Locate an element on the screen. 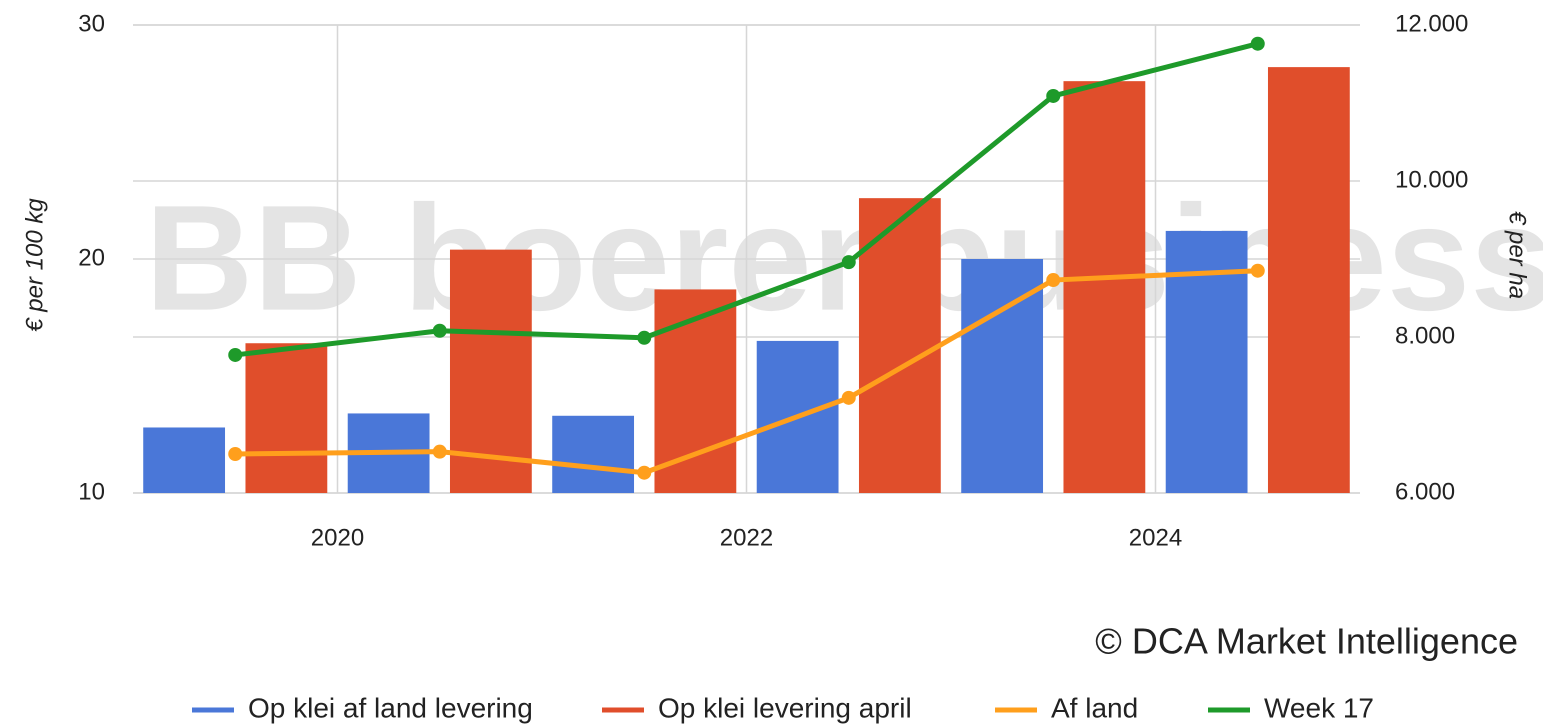 This screenshot has width=1543, height=726. credit: © DCA Market Intelligence is located at coordinates (1306, 641).